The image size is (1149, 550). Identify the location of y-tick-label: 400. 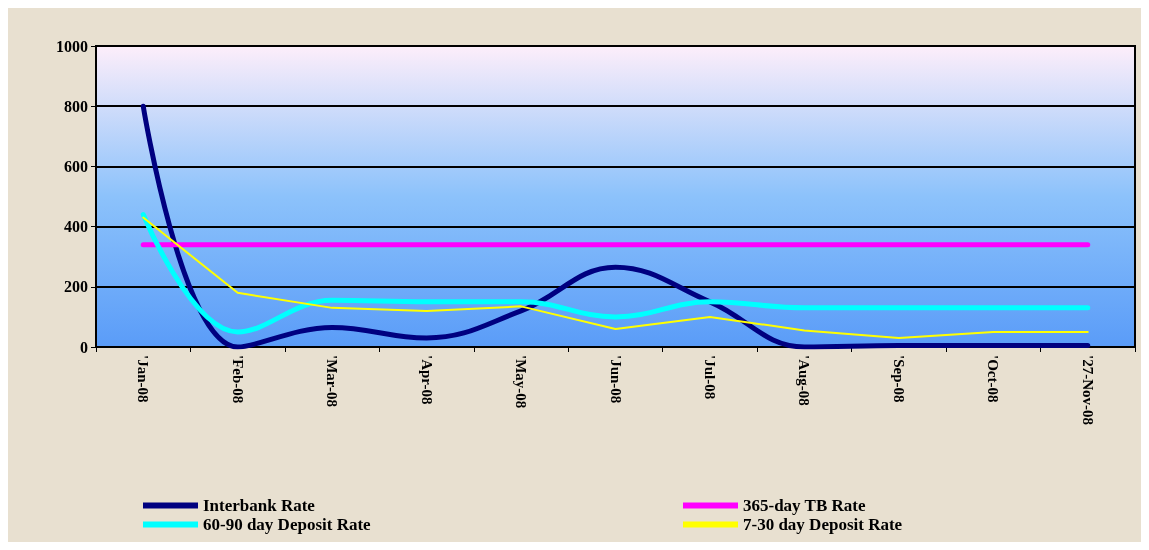
(76, 227).